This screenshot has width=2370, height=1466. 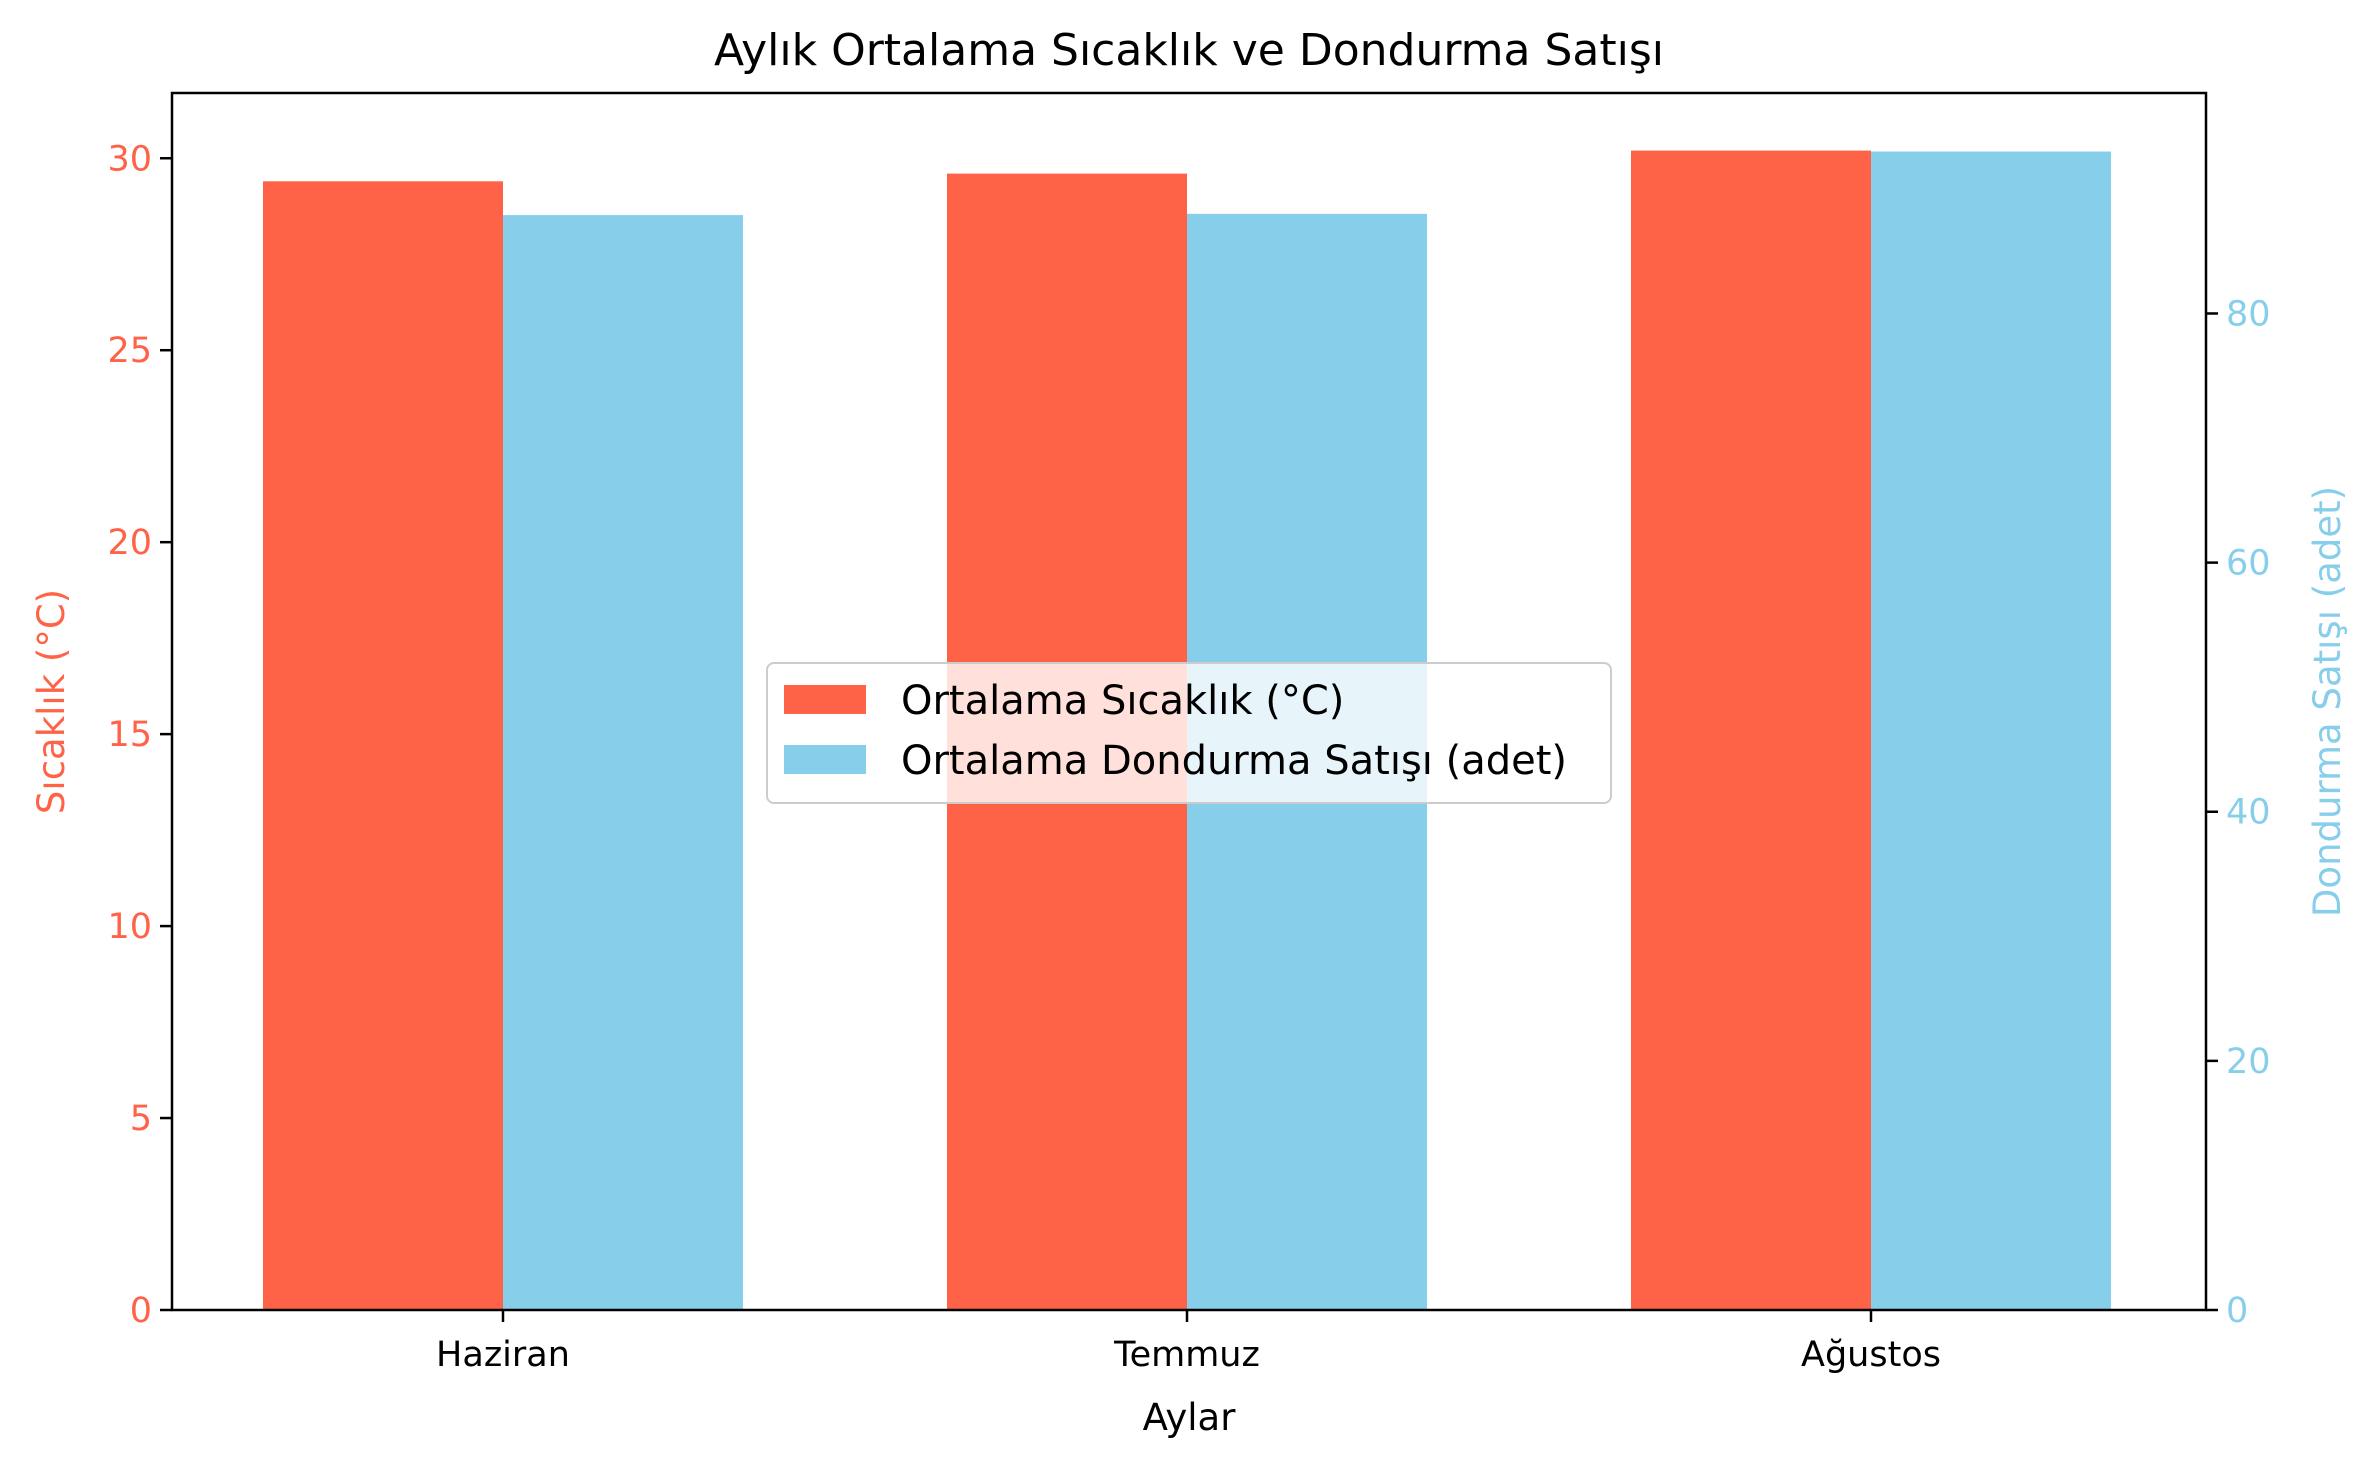 I want to click on x-tick-label: Temmuz, so click(x=1186, y=1355).